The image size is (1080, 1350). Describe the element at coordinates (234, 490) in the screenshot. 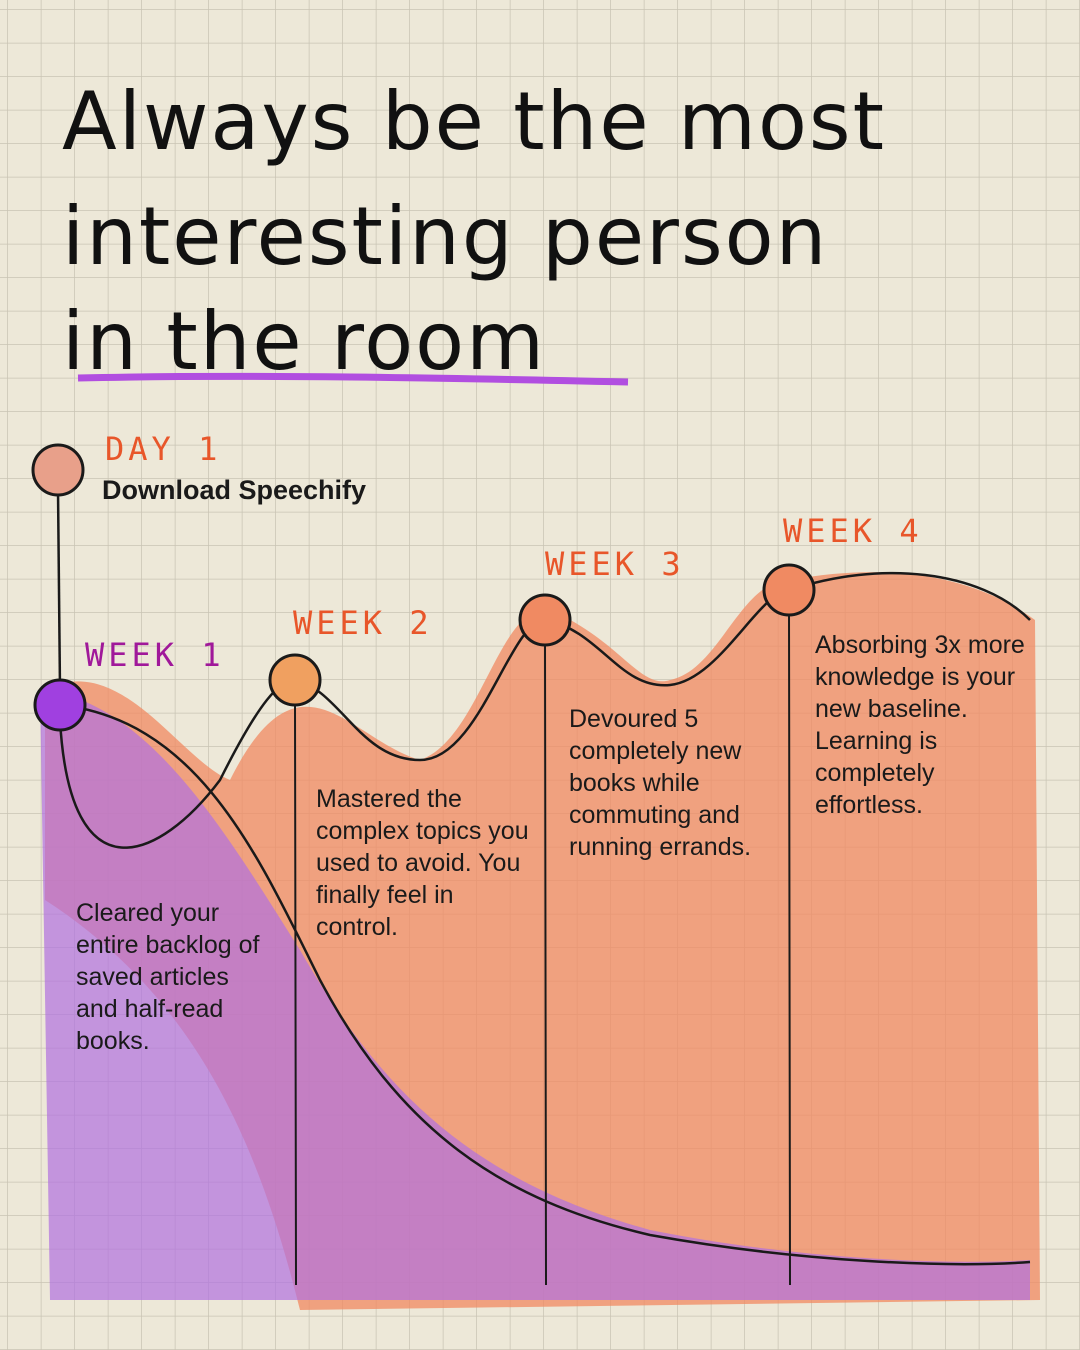

I see `milestone-text: Download Speechify` at that location.